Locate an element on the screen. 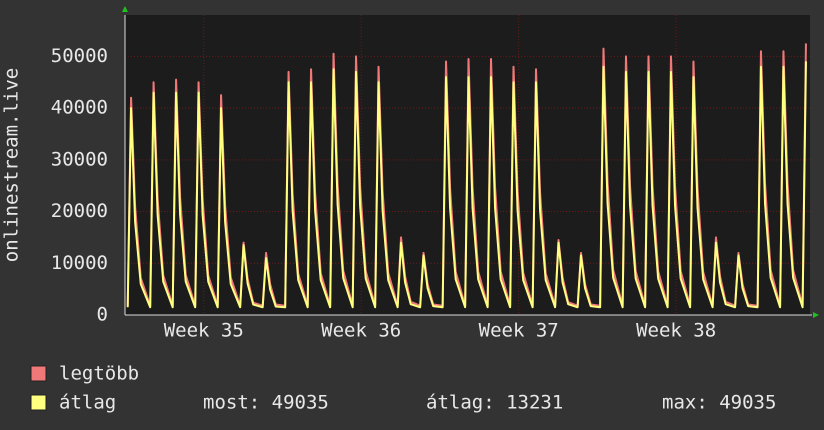  legend-stat: max: 49035 is located at coordinates (719, 403).